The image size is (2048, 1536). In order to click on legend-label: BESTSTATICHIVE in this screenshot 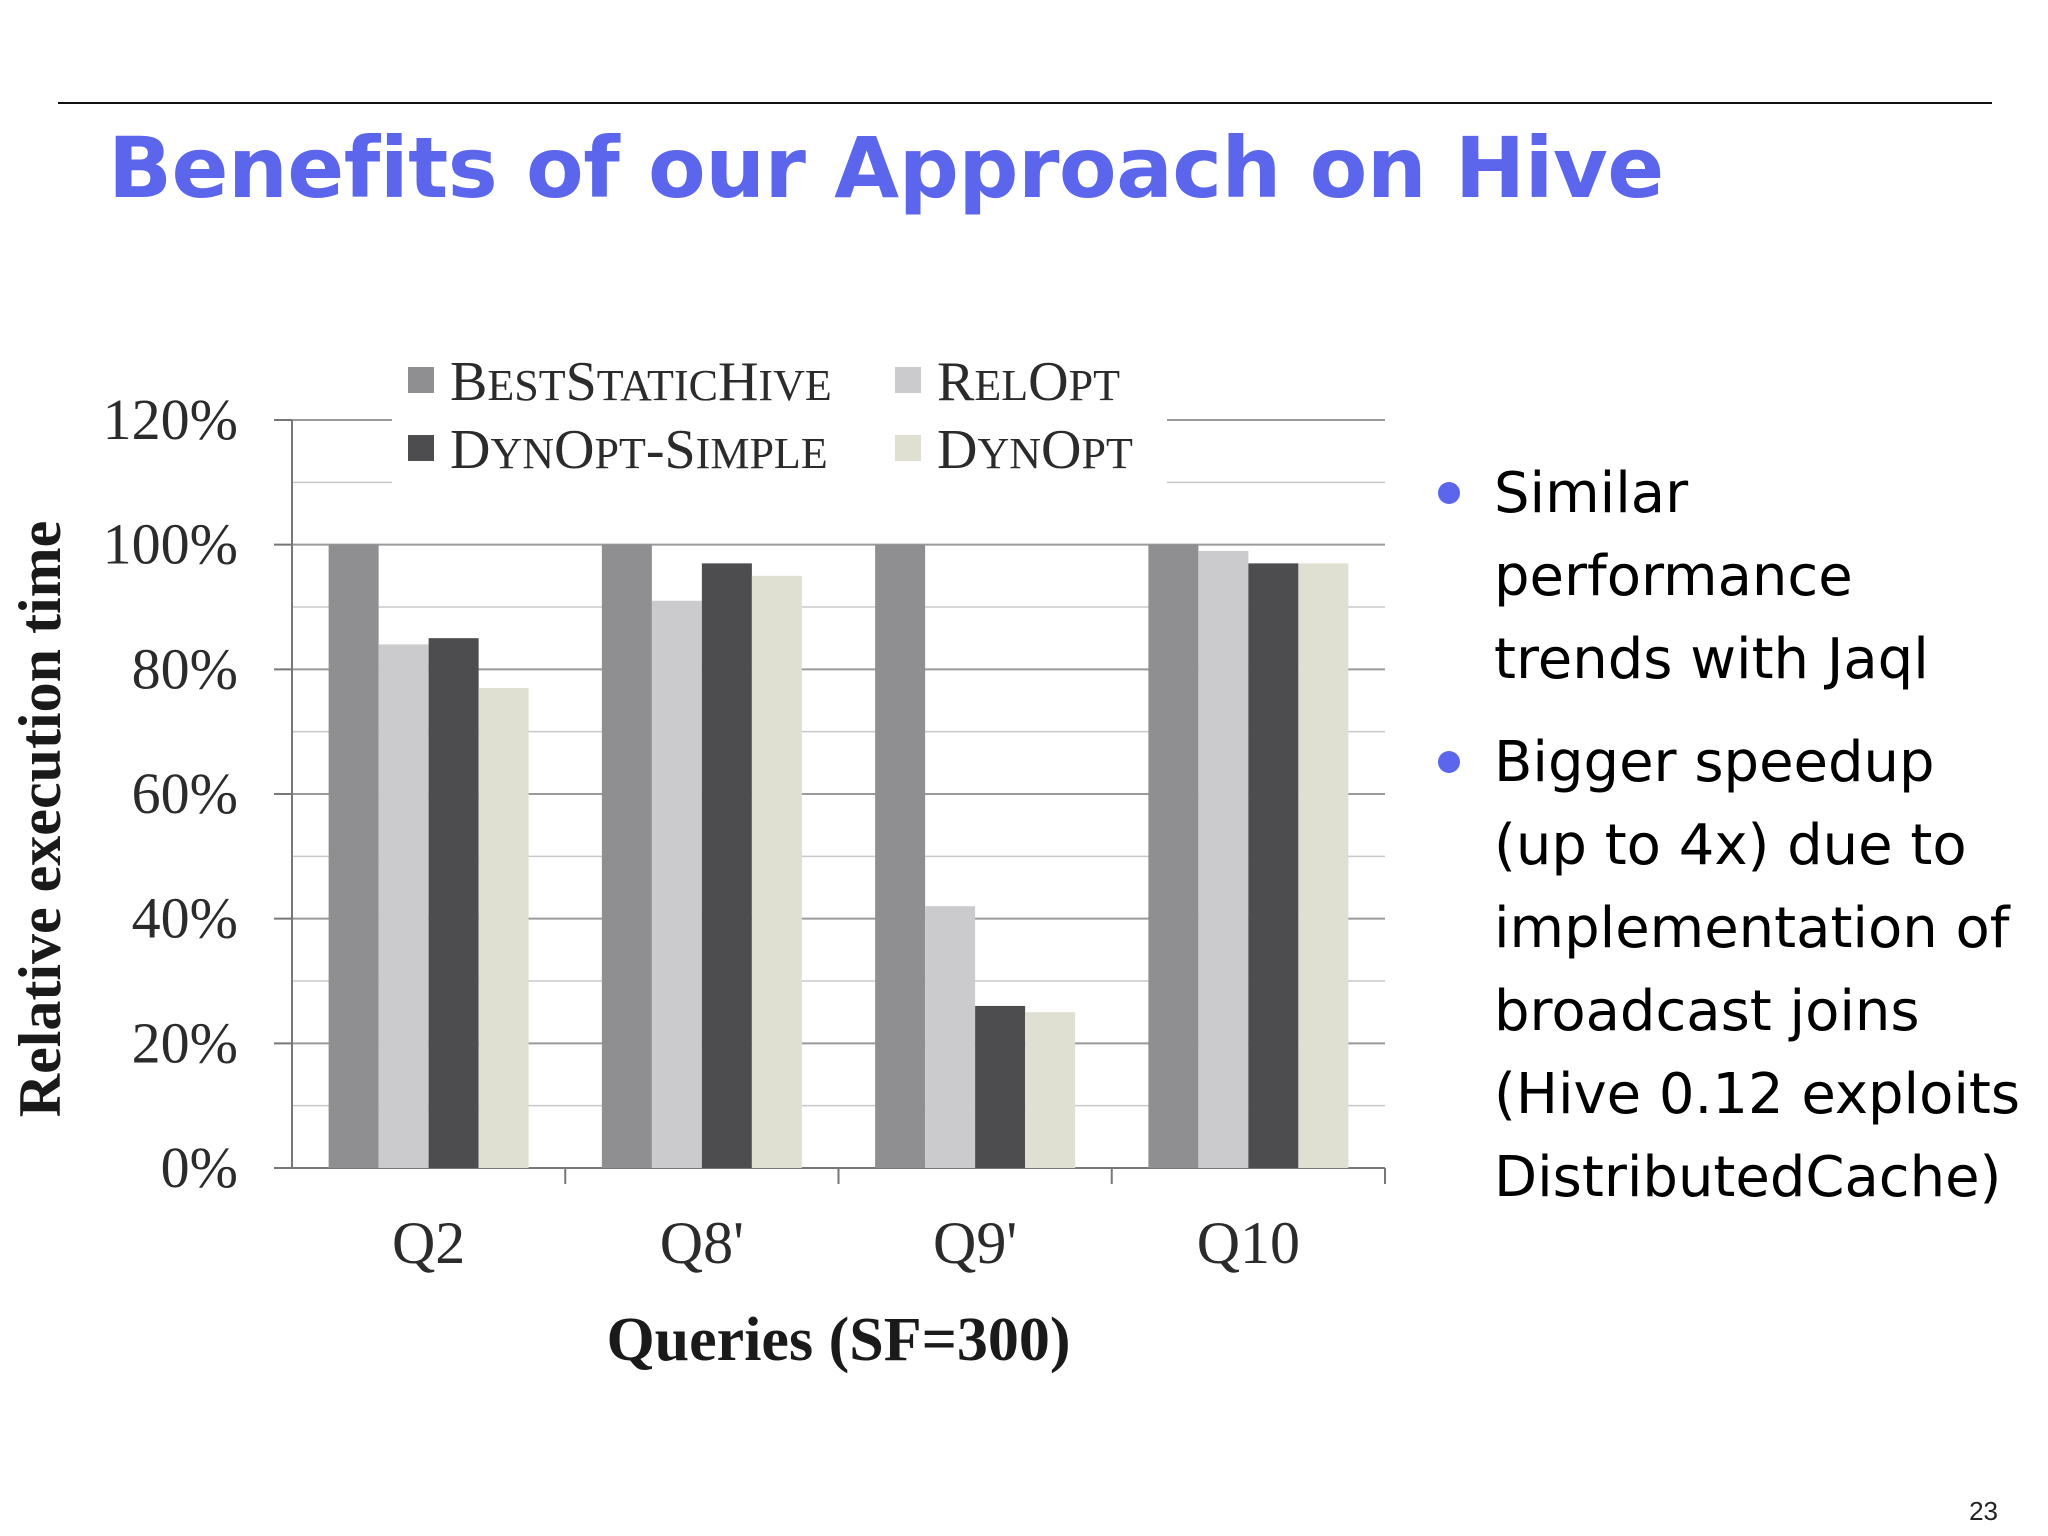, I will do `click(641, 382)`.